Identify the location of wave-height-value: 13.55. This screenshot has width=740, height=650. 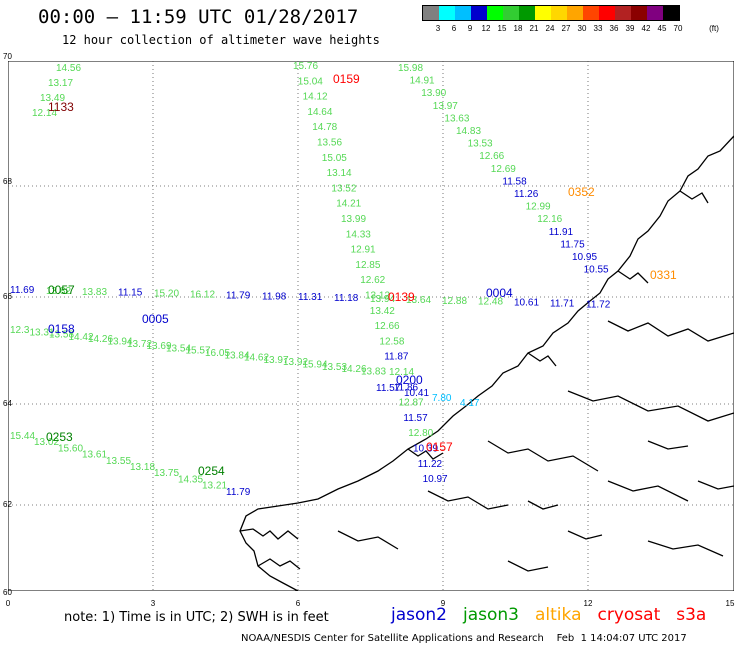
(118, 461).